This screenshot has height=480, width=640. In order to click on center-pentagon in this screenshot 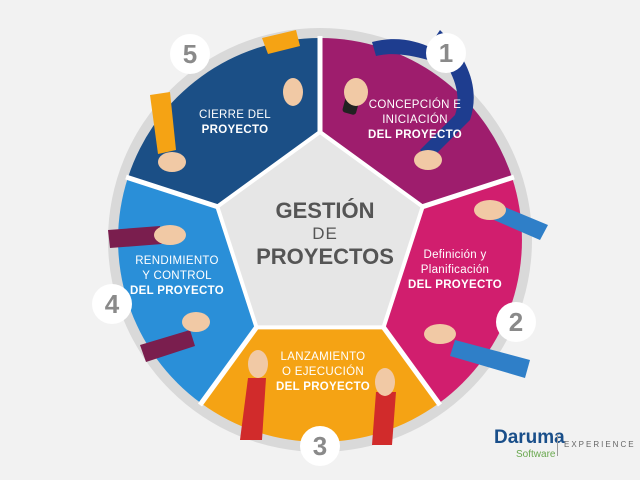, I will do `click(320, 229)`.